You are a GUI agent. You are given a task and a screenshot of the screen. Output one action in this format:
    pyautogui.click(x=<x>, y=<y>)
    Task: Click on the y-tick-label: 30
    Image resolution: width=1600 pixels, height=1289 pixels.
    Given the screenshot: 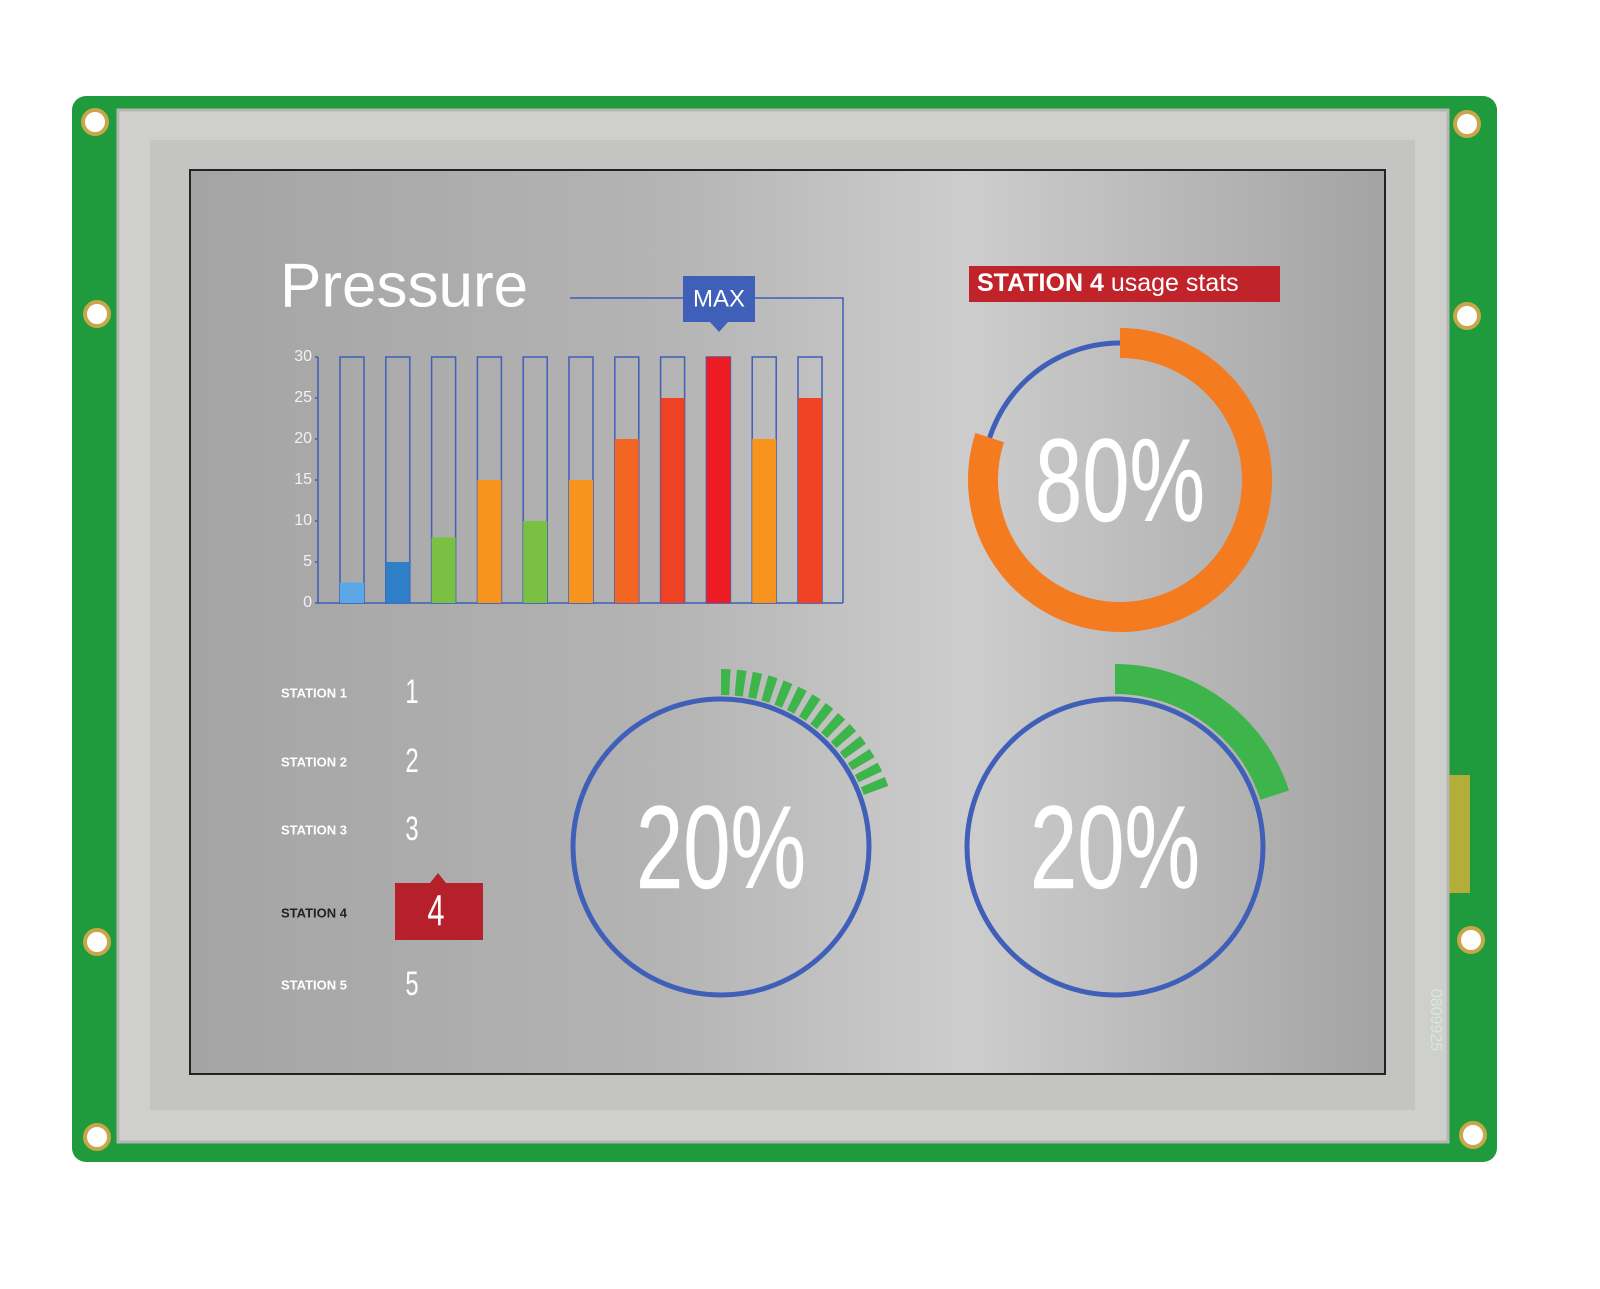 What is the action you would take?
    pyautogui.click(x=303, y=356)
    